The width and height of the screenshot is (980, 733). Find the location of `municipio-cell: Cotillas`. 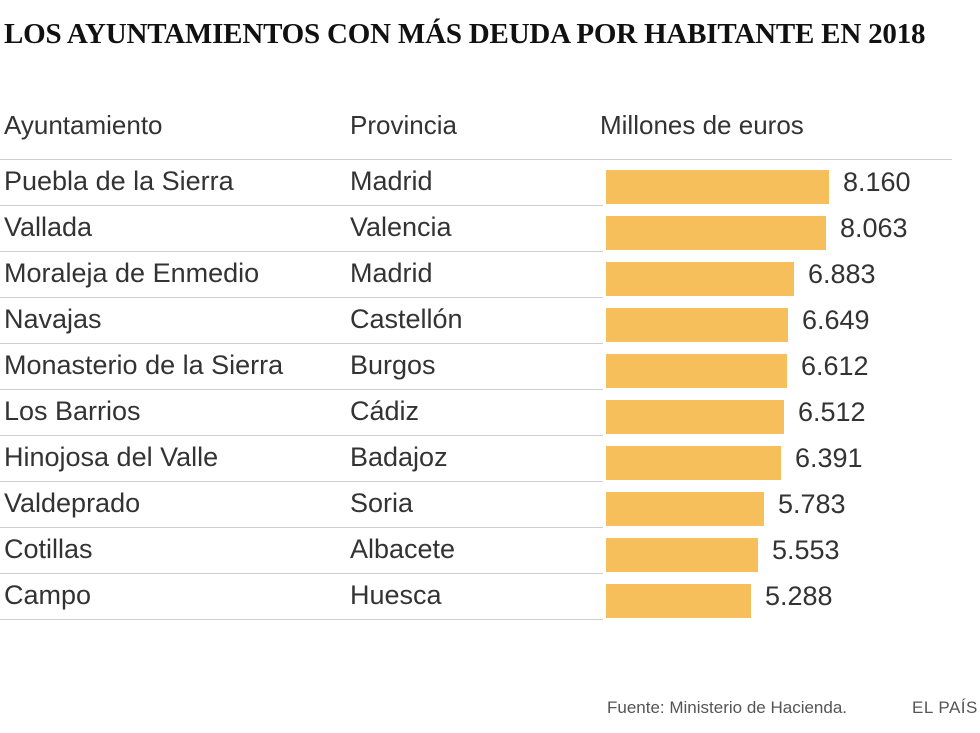

municipio-cell: Cotillas is located at coordinates (48, 549).